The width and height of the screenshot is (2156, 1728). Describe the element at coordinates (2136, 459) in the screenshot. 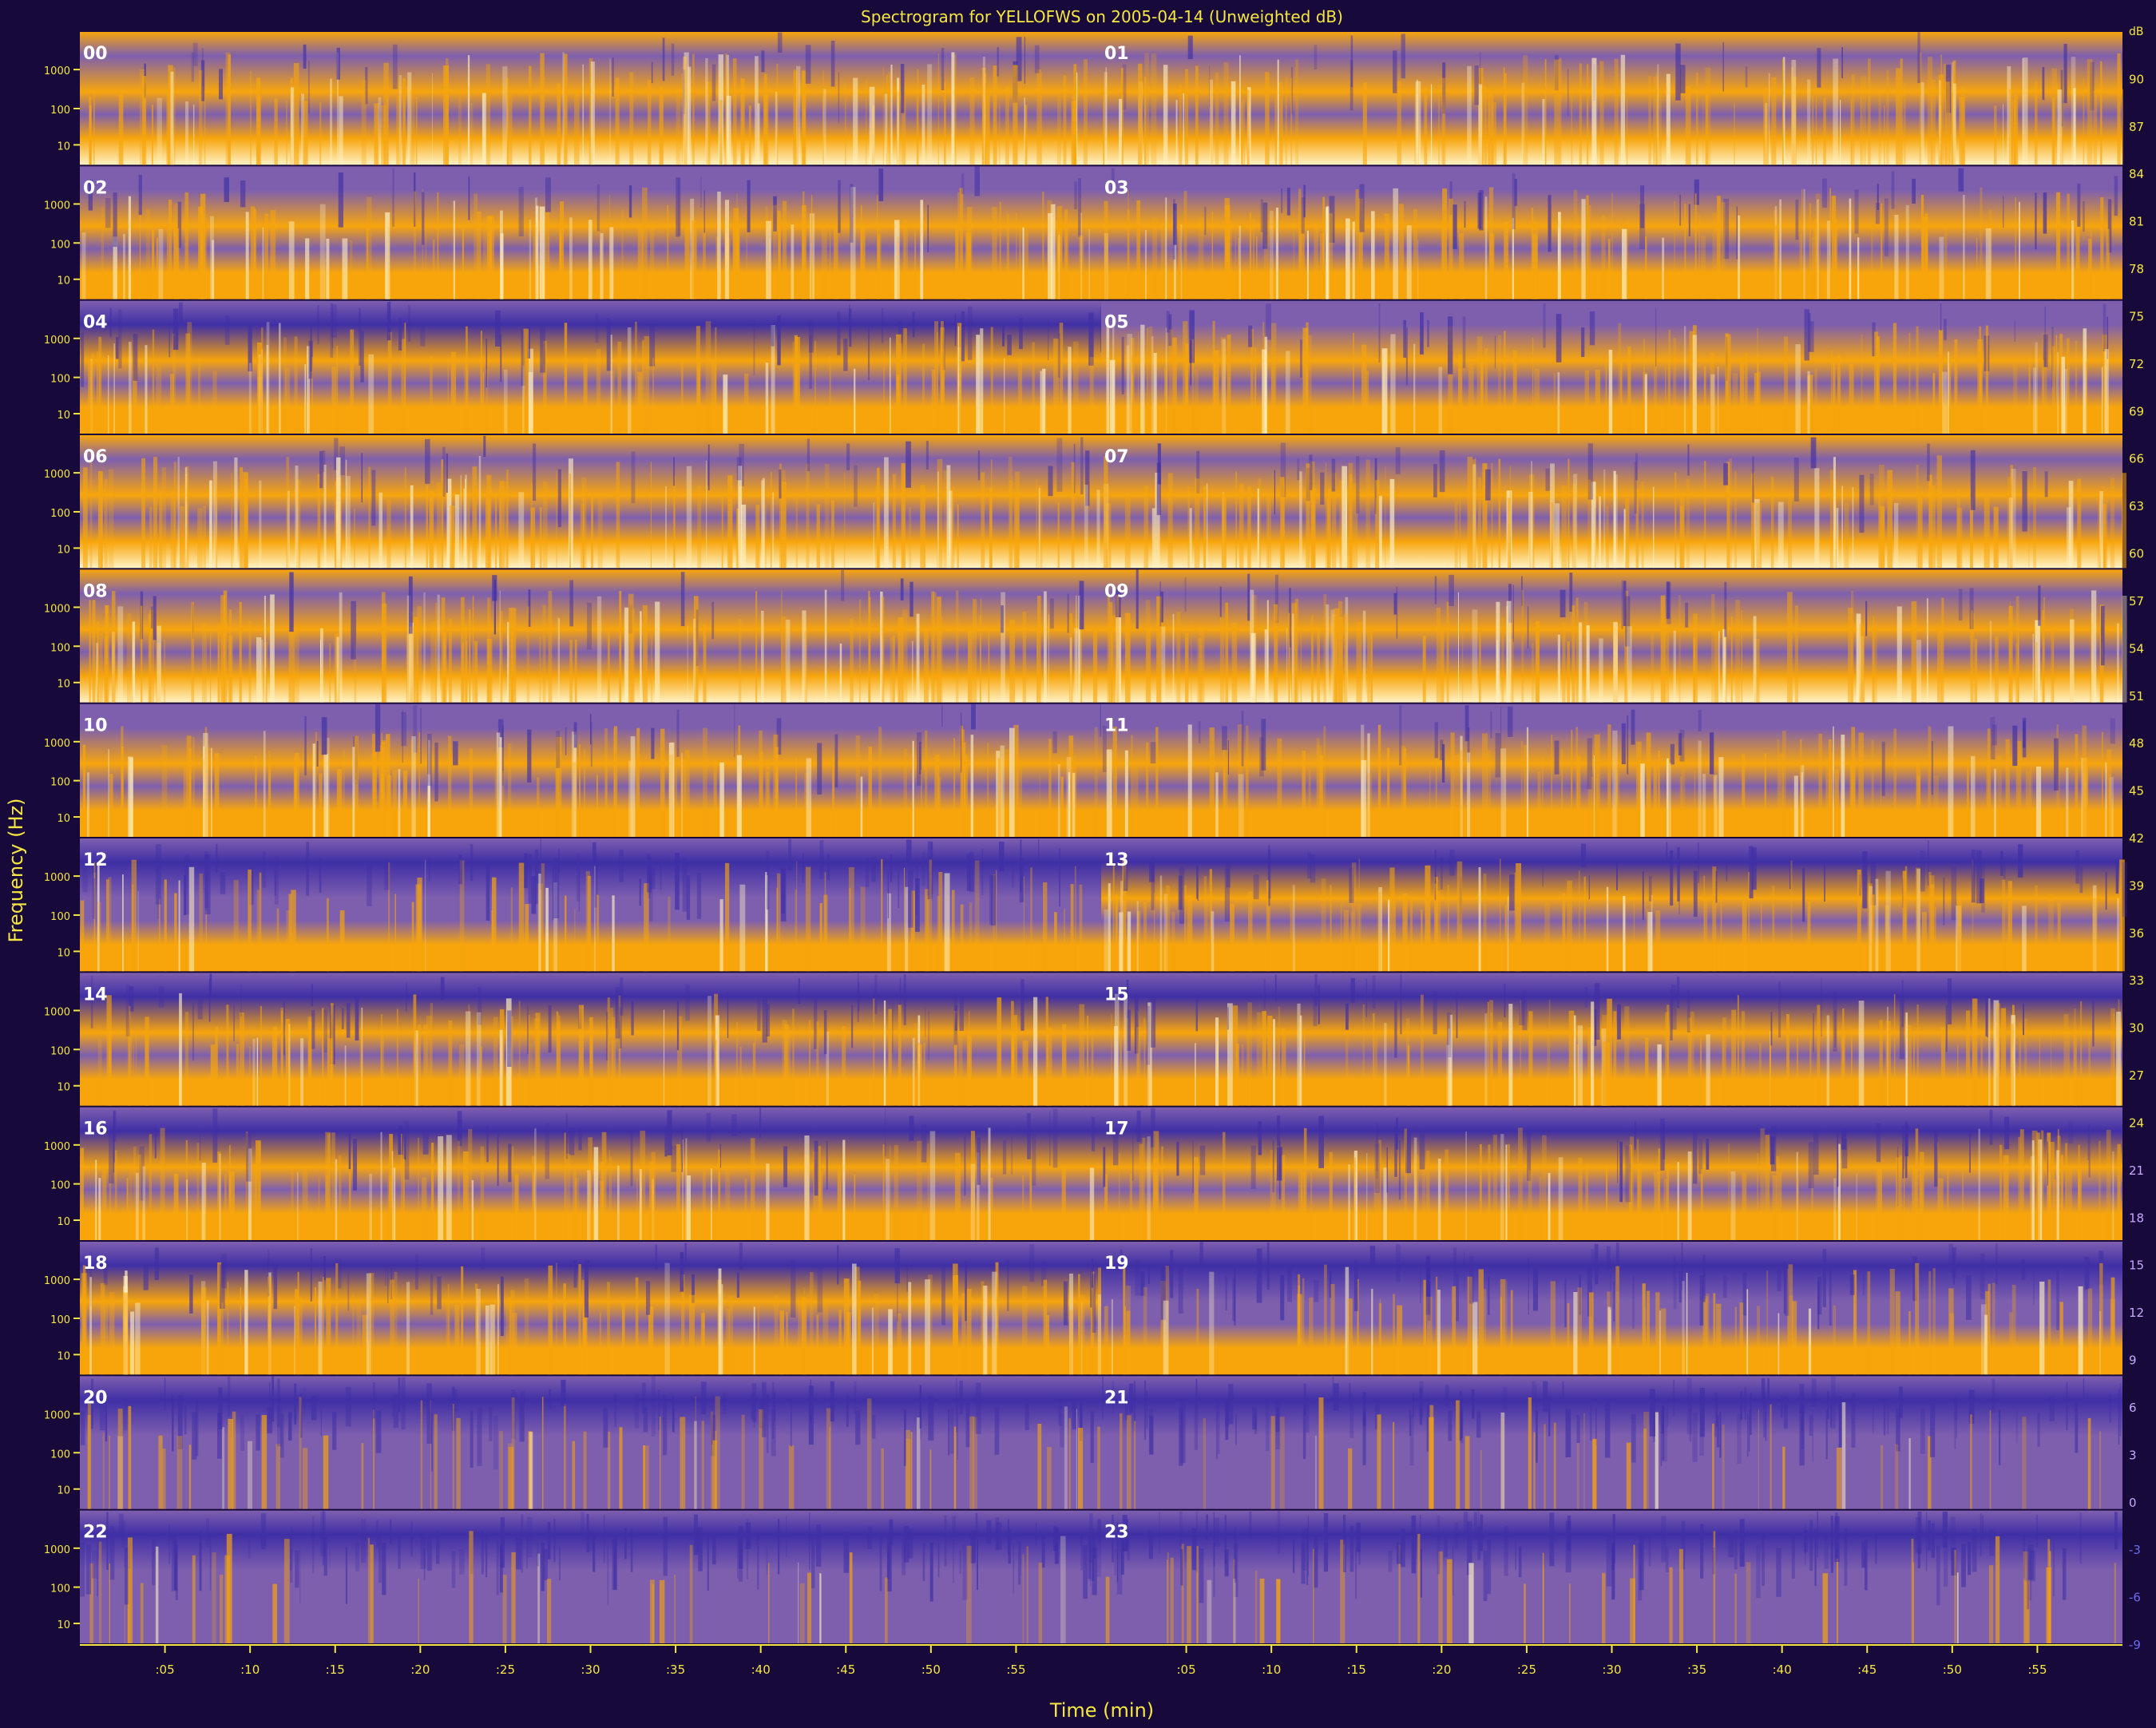

I see `colorbar-tick-label: 66` at that location.